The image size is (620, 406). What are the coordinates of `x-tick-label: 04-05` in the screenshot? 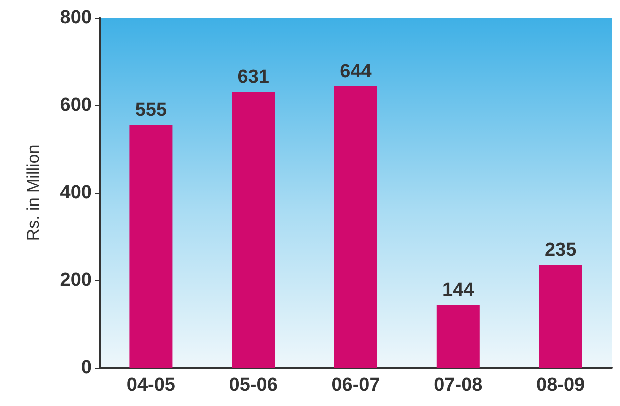 It's located at (151, 385).